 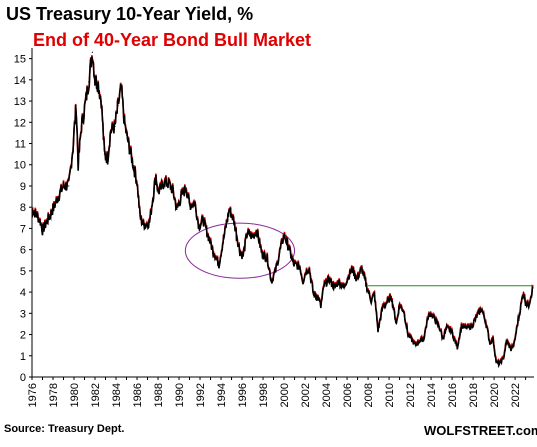 I want to click on x-tick-label: 1982, so click(x=96, y=395).